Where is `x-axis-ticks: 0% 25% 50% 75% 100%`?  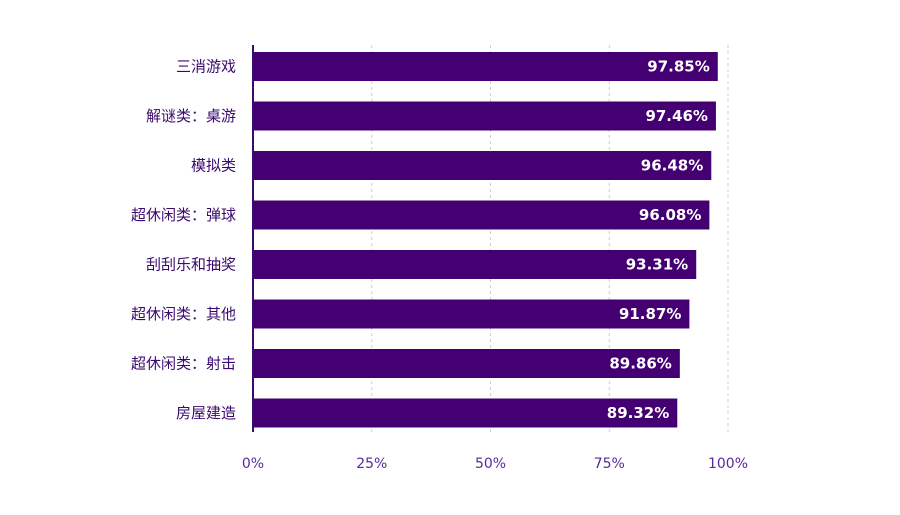
x-axis-ticks: 0% 25% 50% 75% 100% is located at coordinates (495, 464).